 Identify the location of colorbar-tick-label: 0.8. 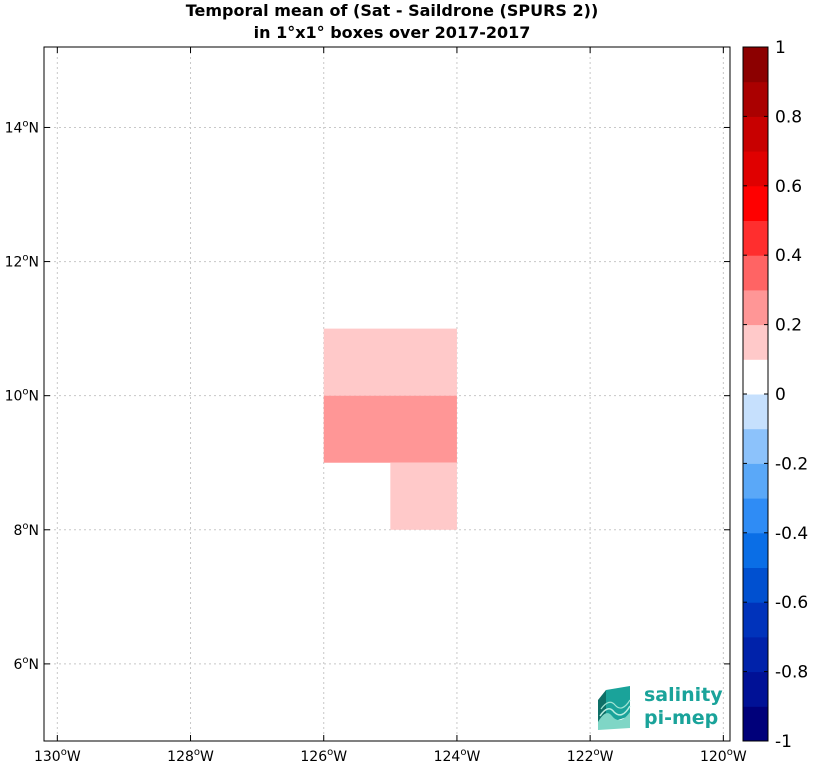
(788, 117).